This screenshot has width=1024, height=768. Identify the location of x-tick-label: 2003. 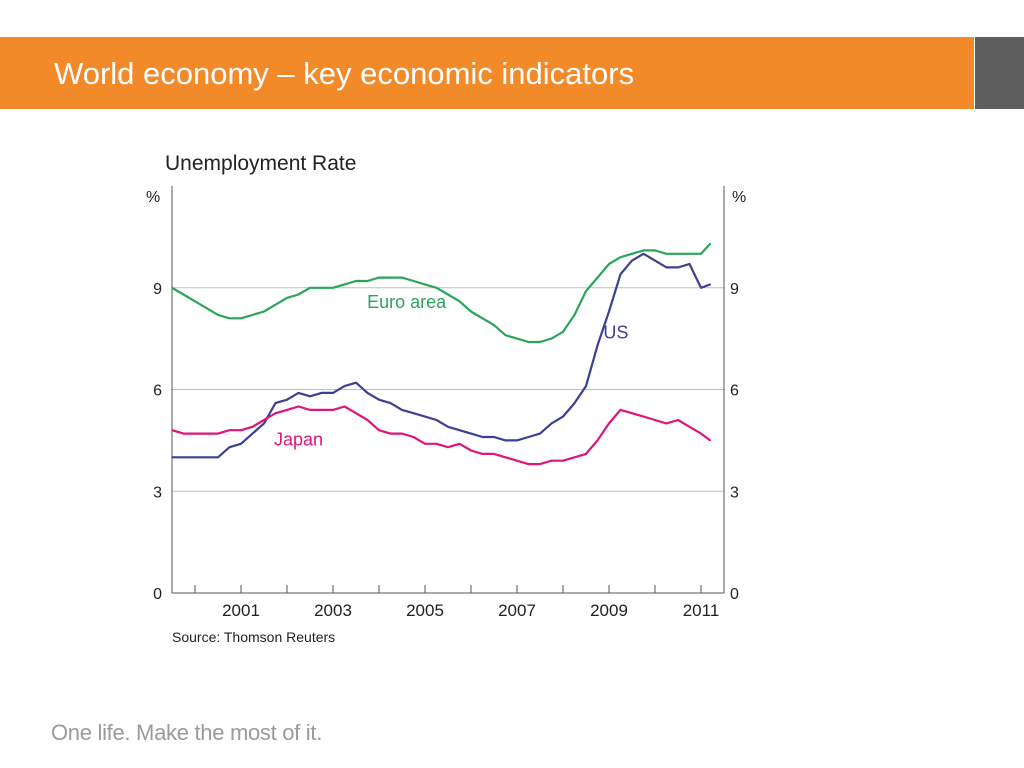
(333, 610).